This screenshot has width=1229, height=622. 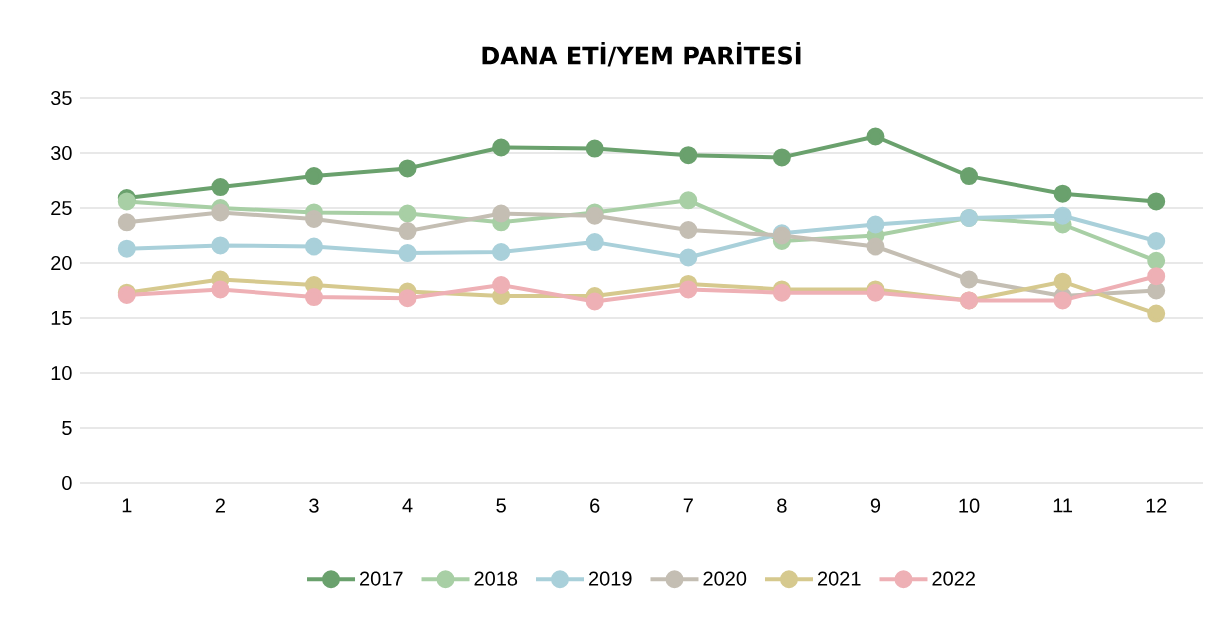 What do you see at coordinates (67, 483) in the screenshot?
I see `y-tick-label: 0` at bounding box center [67, 483].